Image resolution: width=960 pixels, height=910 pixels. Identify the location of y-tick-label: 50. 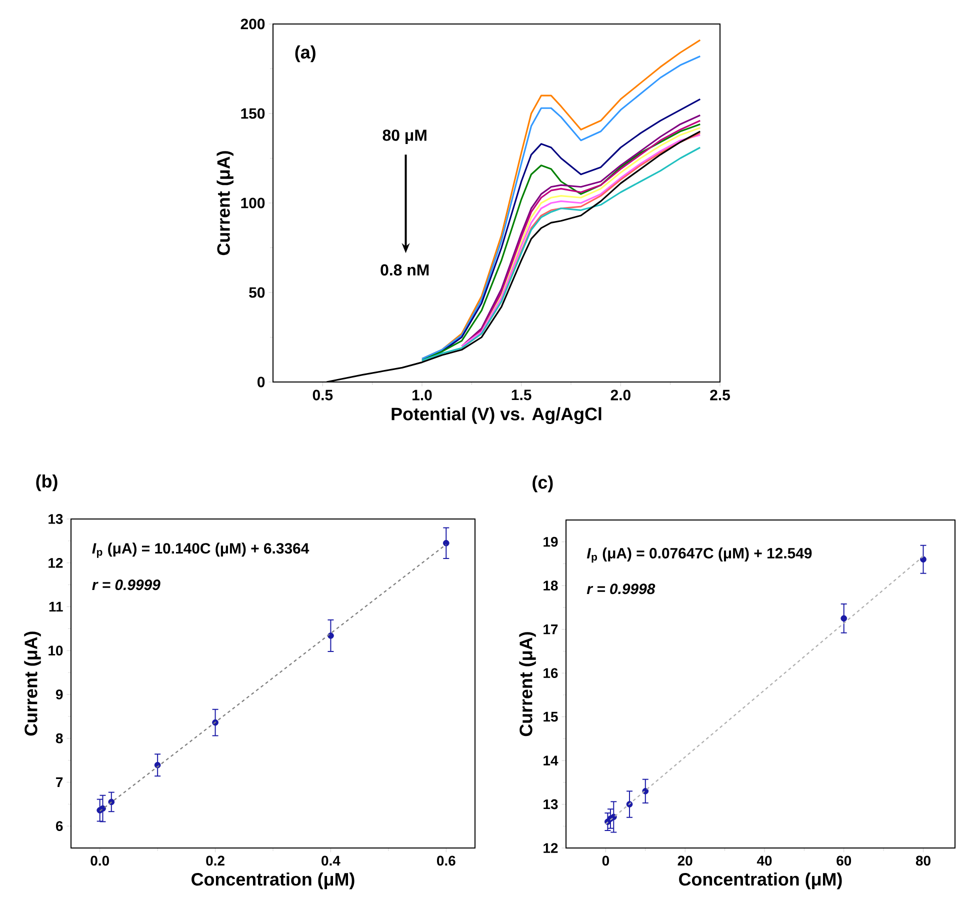
(257, 292).